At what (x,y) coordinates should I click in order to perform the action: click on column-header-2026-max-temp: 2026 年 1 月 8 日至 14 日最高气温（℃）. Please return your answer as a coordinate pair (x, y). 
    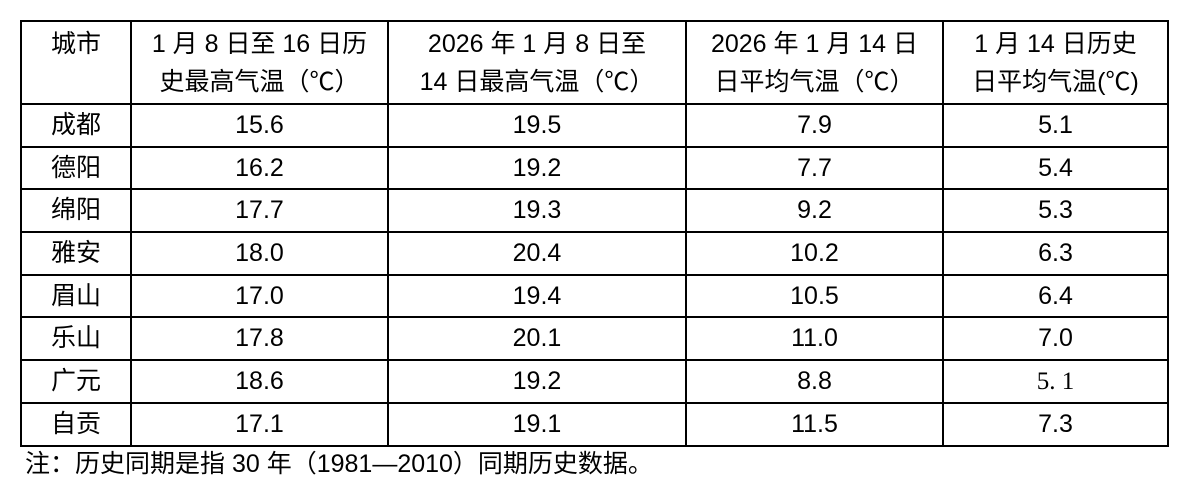
    Looking at the image, I should click on (537, 62).